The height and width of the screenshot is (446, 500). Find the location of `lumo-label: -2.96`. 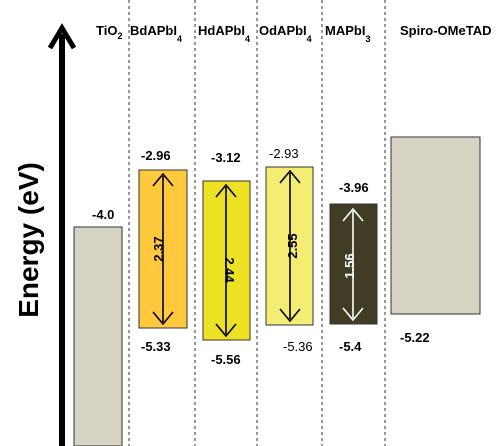

lumo-label: -2.96 is located at coordinates (156, 155).